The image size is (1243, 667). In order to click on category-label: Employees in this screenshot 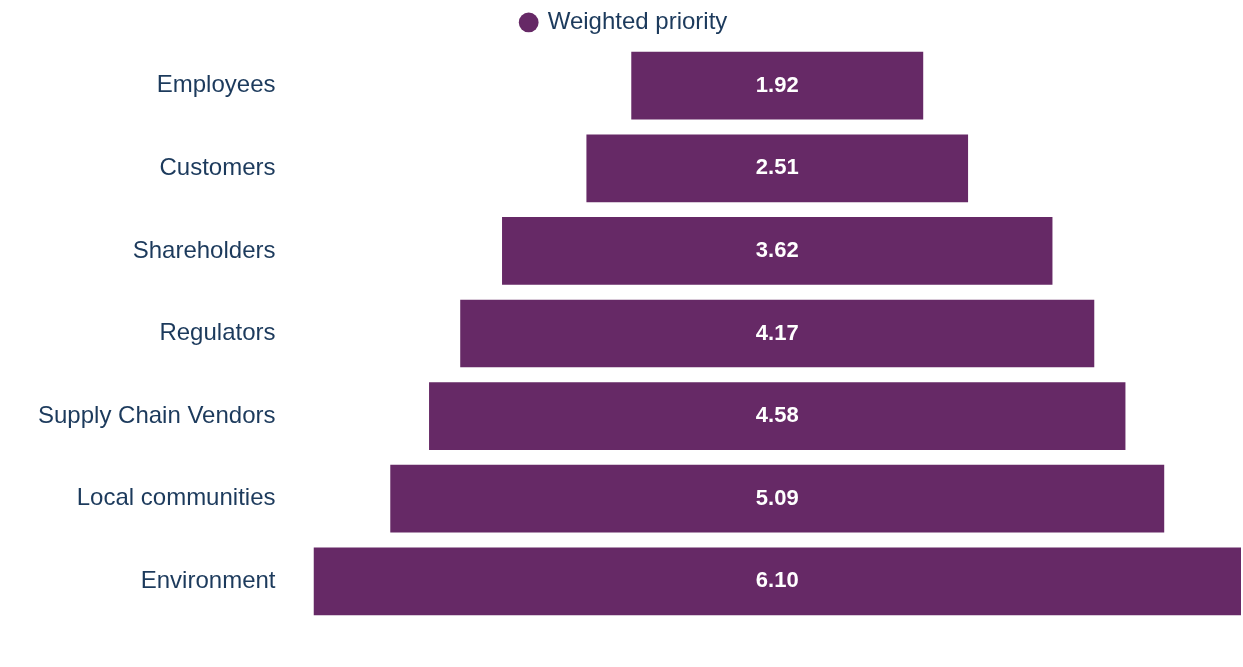, I will do `click(216, 84)`.